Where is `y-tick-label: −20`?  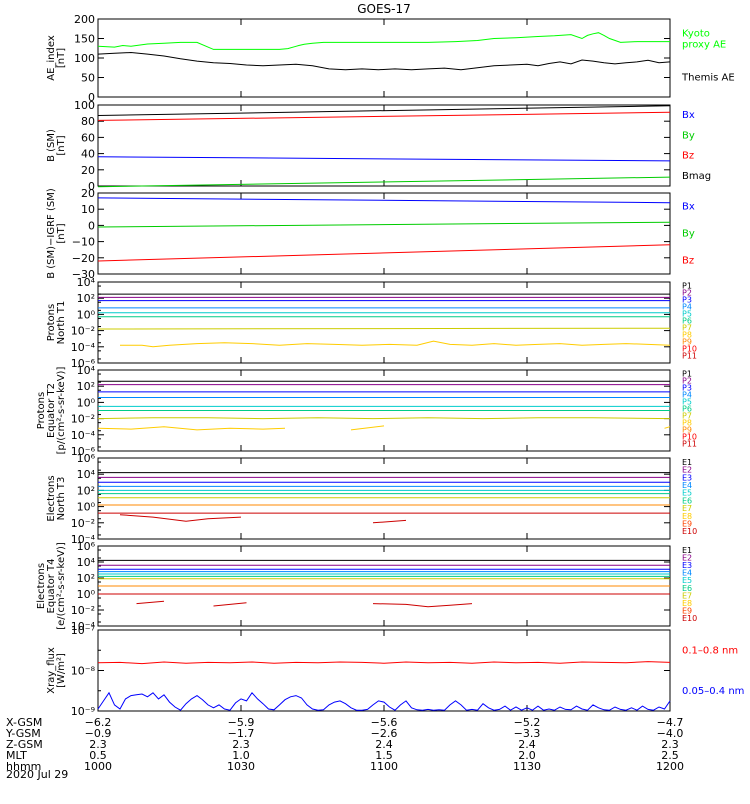
y-tick-label: −20 is located at coordinates (83, 258).